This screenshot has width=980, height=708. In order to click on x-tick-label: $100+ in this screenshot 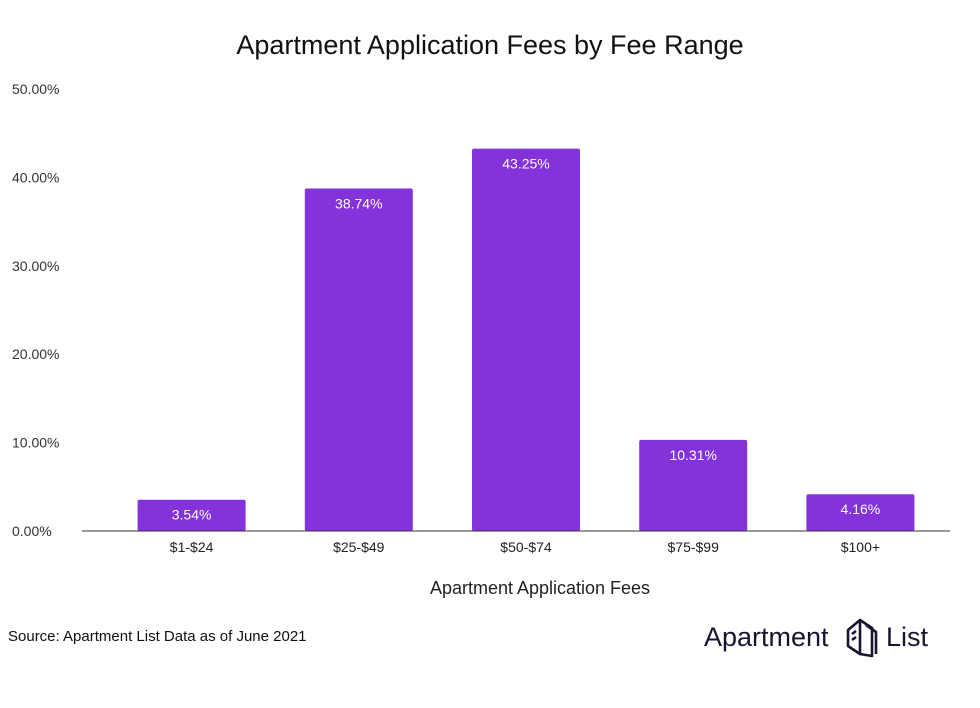, I will do `click(860, 547)`.